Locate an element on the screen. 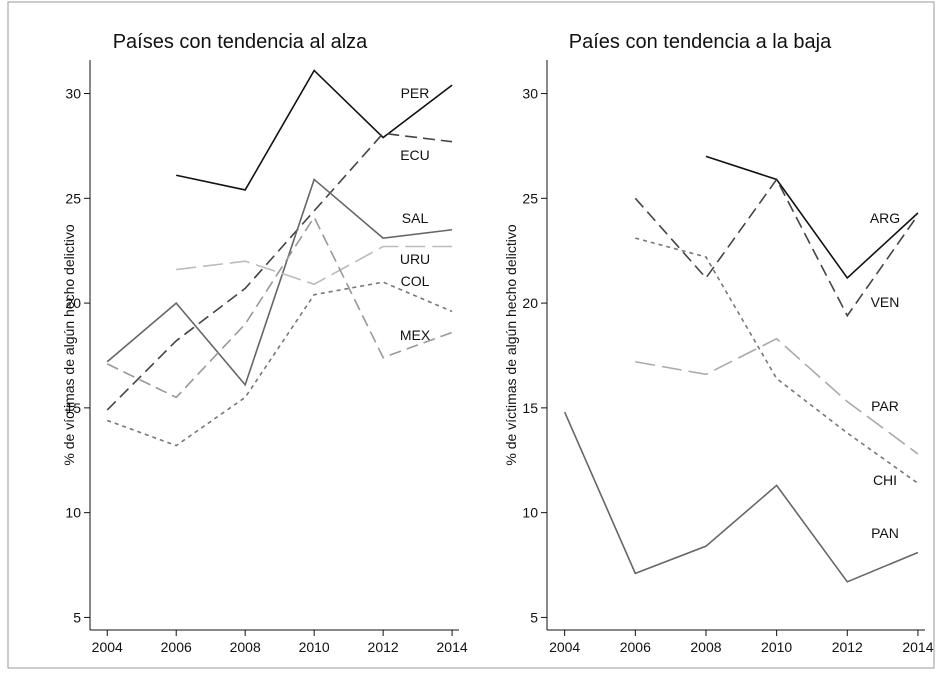  series-label: MEX is located at coordinates (415, 335).